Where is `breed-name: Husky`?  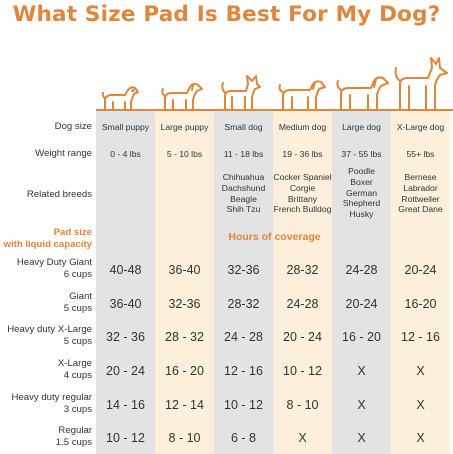
breed-name: Husky is located at coordinates (361, 214).